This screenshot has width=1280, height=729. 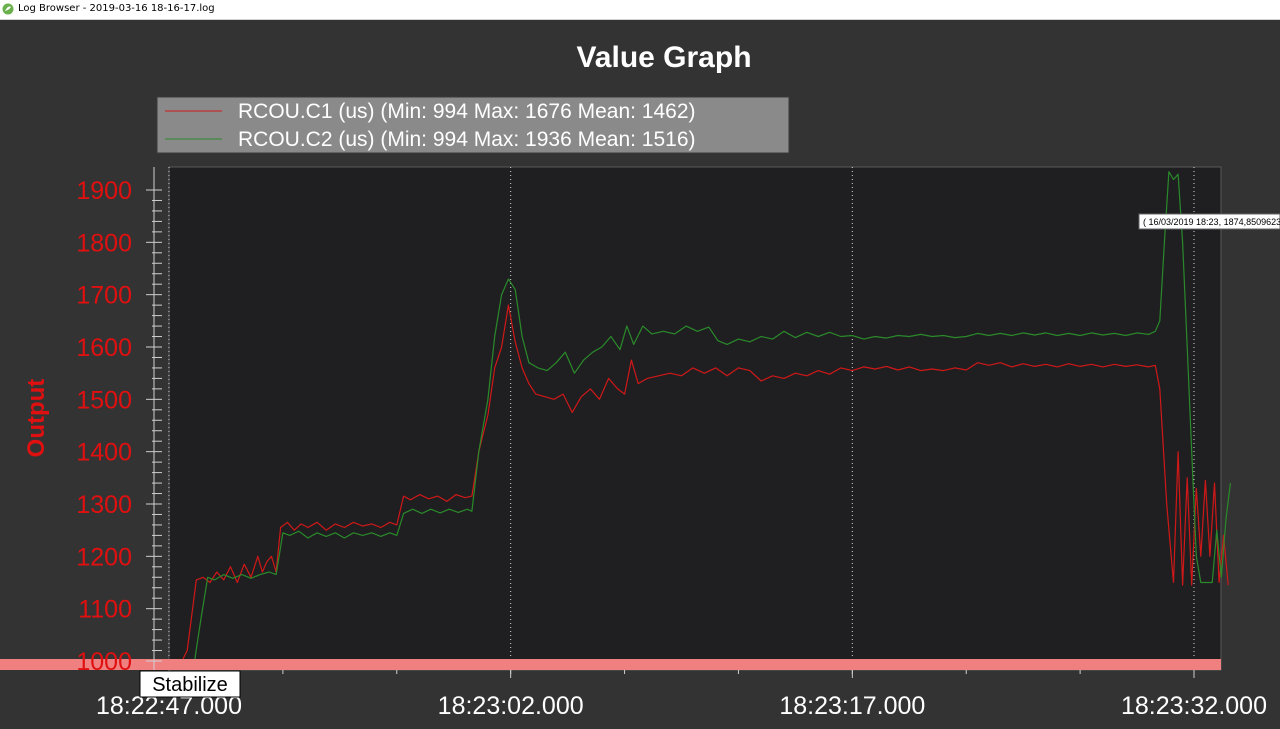 What do you see at coordinates (104, 400) in the screenshot?
I see `y-tick-label: 1500` at bounding box center [104, 400].